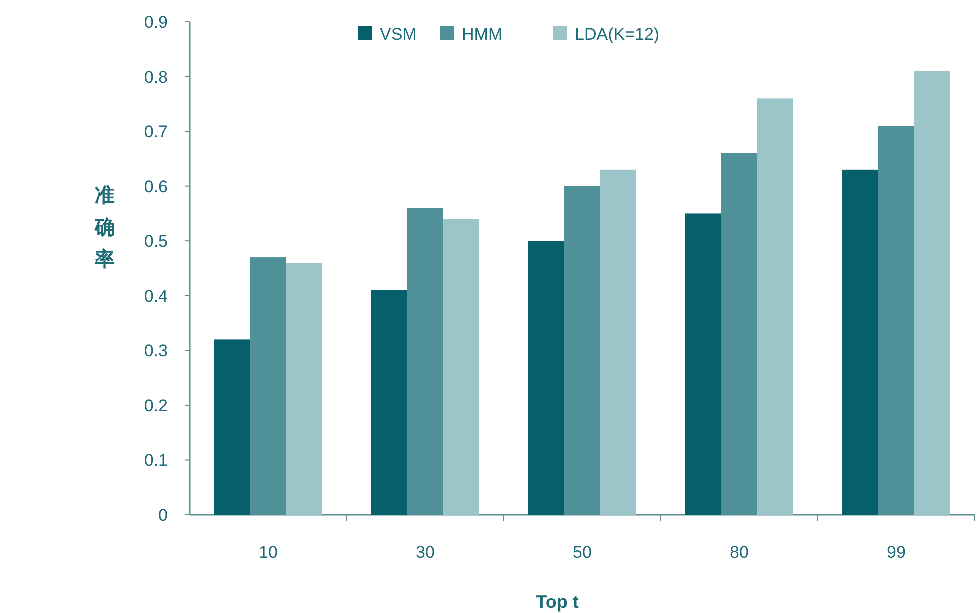 The width and height of the screenshot is (979, 613). Describe the element at coordinates (398, 34) in the screenshot. I see `legend-label: VSM` at that location.